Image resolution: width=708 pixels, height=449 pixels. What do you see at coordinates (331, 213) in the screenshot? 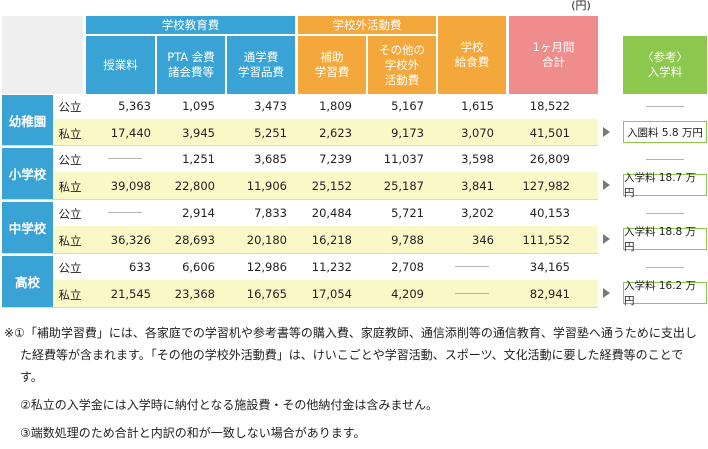
I see `cell-supplementary: 20,484` at bounding box center [331, 213].